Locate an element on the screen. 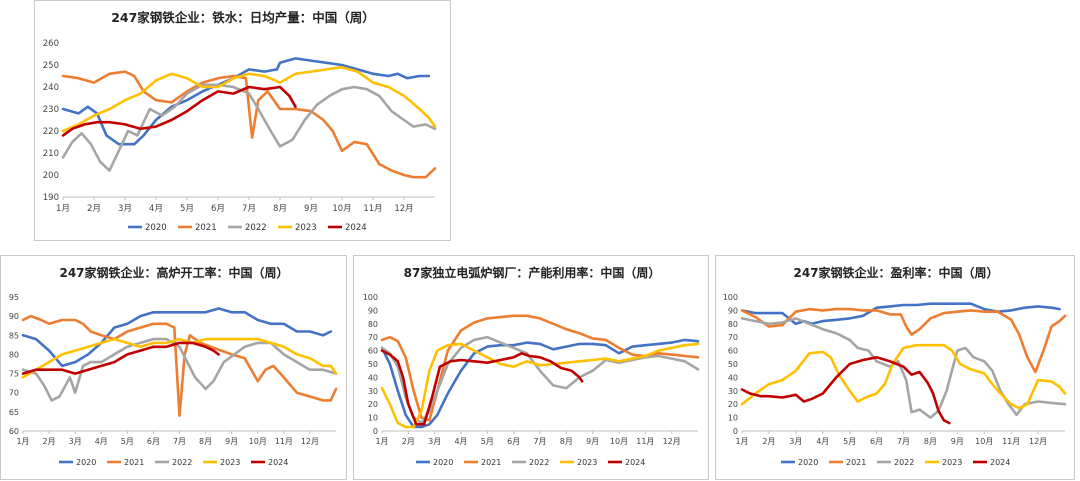  chart-title: 87家独立电弧炉钢厂：产能利用率：中国（周） is located at coordinates (532, 272).